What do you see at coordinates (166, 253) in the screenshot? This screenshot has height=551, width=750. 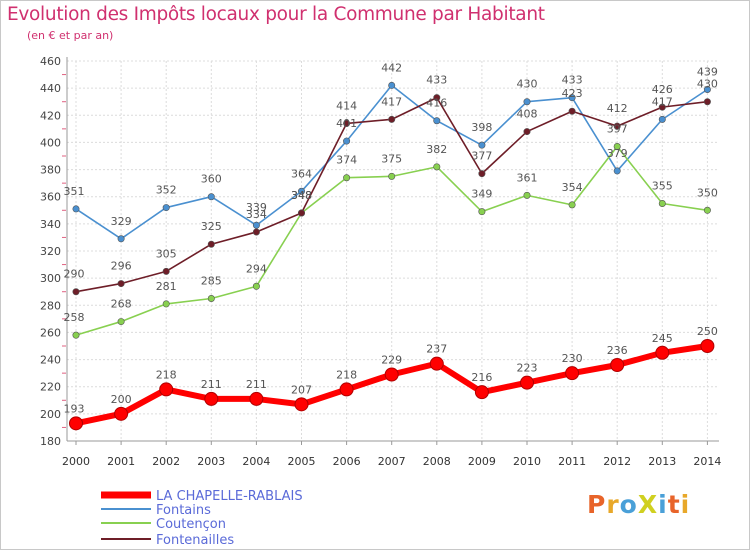 I see `data-label: 305` at bounding box center [166, 253].